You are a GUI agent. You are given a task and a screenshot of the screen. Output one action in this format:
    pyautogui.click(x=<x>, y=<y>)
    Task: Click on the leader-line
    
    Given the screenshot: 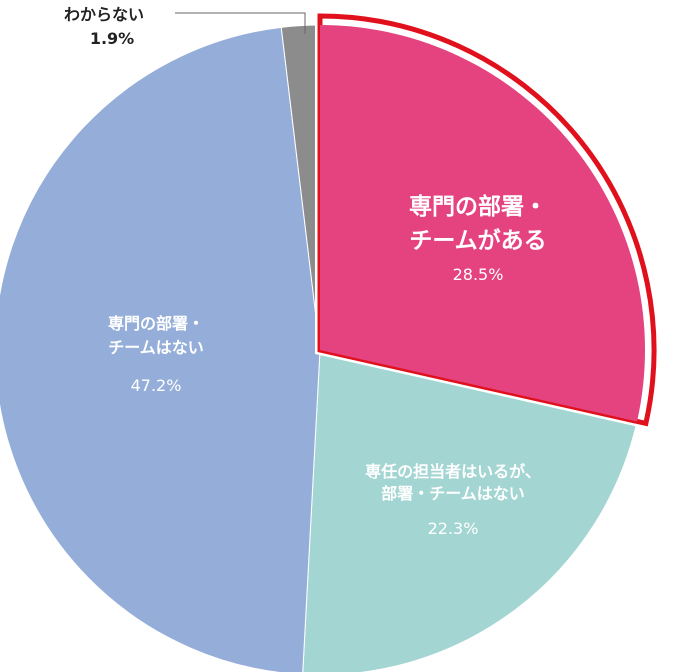 What is the action you would take?
    pyautogui.click(x=240, y=23)
    